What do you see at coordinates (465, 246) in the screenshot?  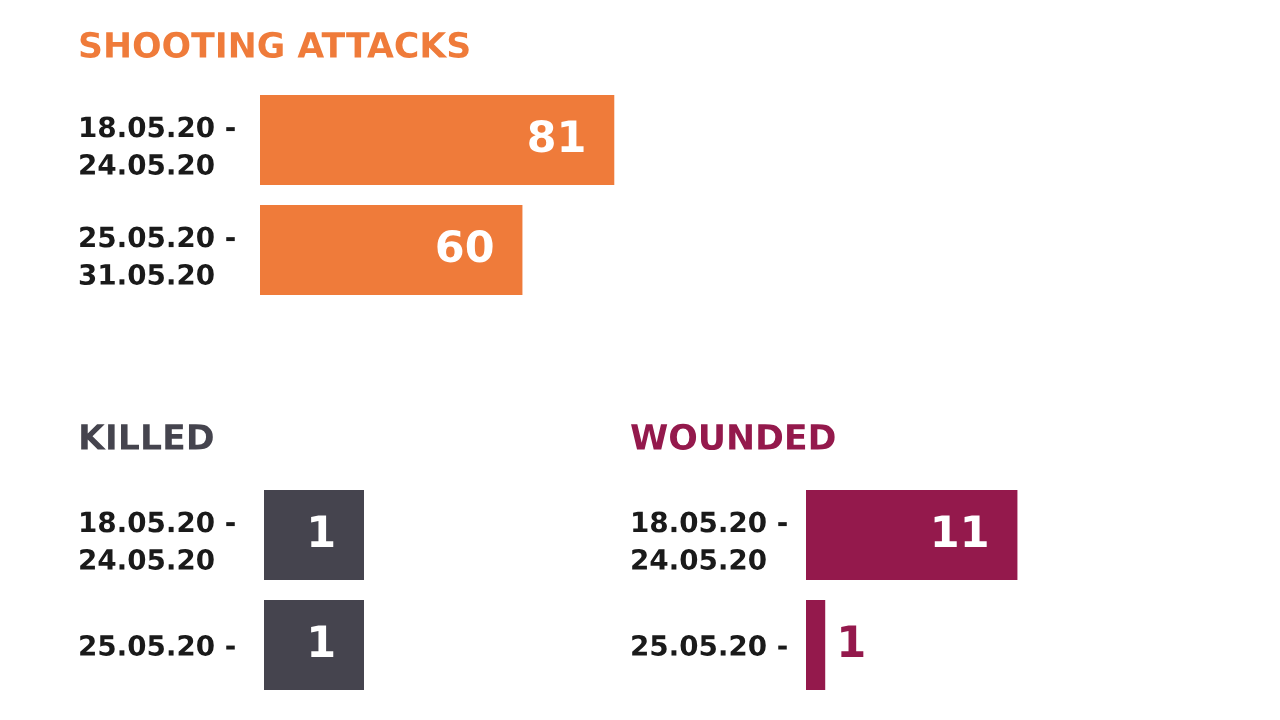 I see `data-label: 60` at bounding box center [465, 246].